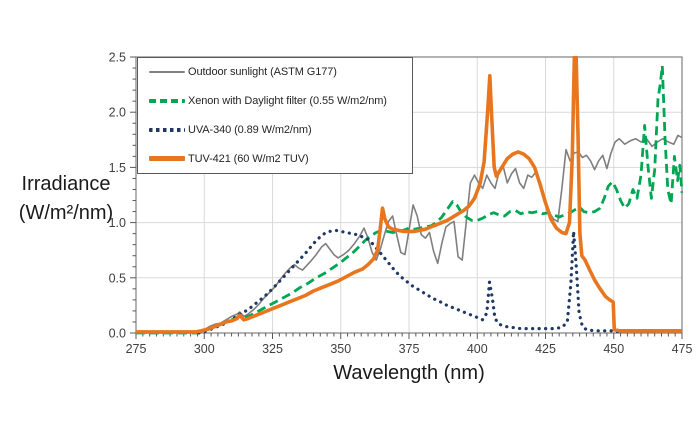 This screenshot has width=700, height=440. Describe the element at coordinates (66, 213) in the screenshot. I see `y-axis-title-line2: (W/m²/nm)` at that location.